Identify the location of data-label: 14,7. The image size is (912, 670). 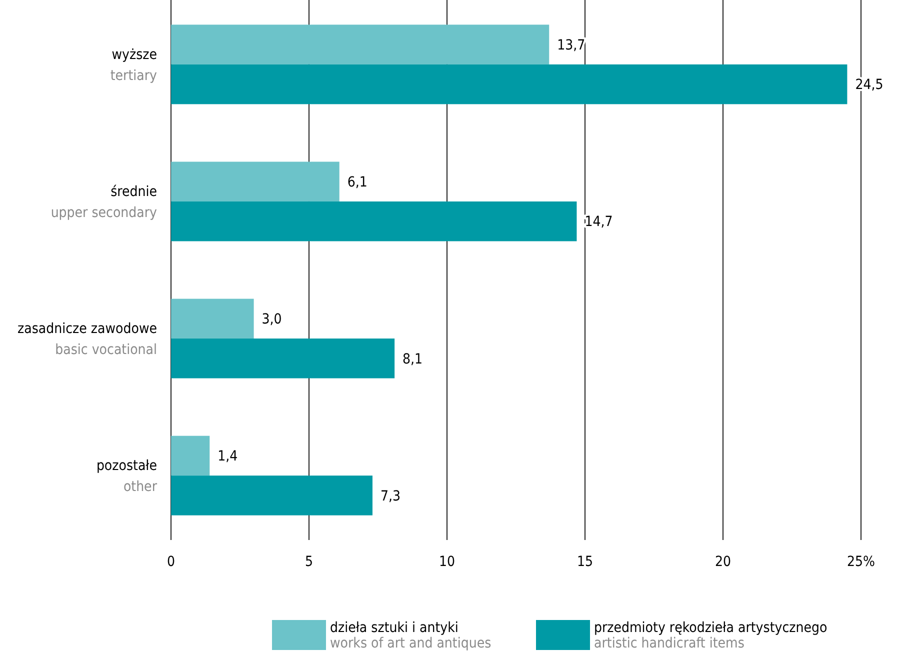
(598, 222).